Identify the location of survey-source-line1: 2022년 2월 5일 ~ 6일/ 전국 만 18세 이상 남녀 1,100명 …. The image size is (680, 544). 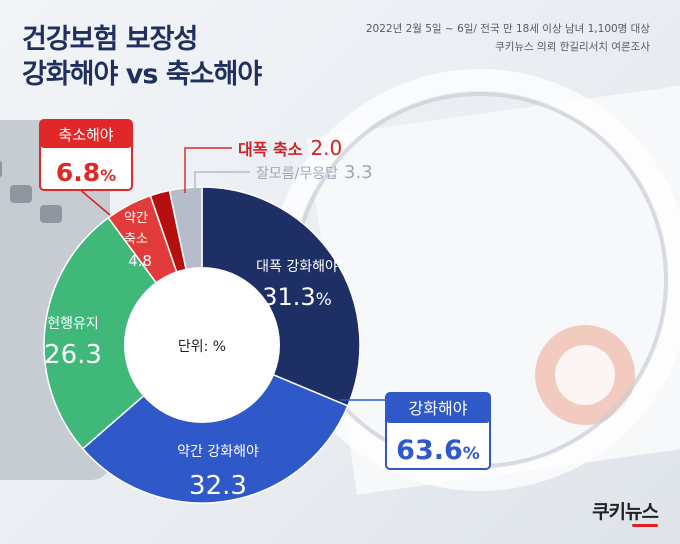
(507, 29).